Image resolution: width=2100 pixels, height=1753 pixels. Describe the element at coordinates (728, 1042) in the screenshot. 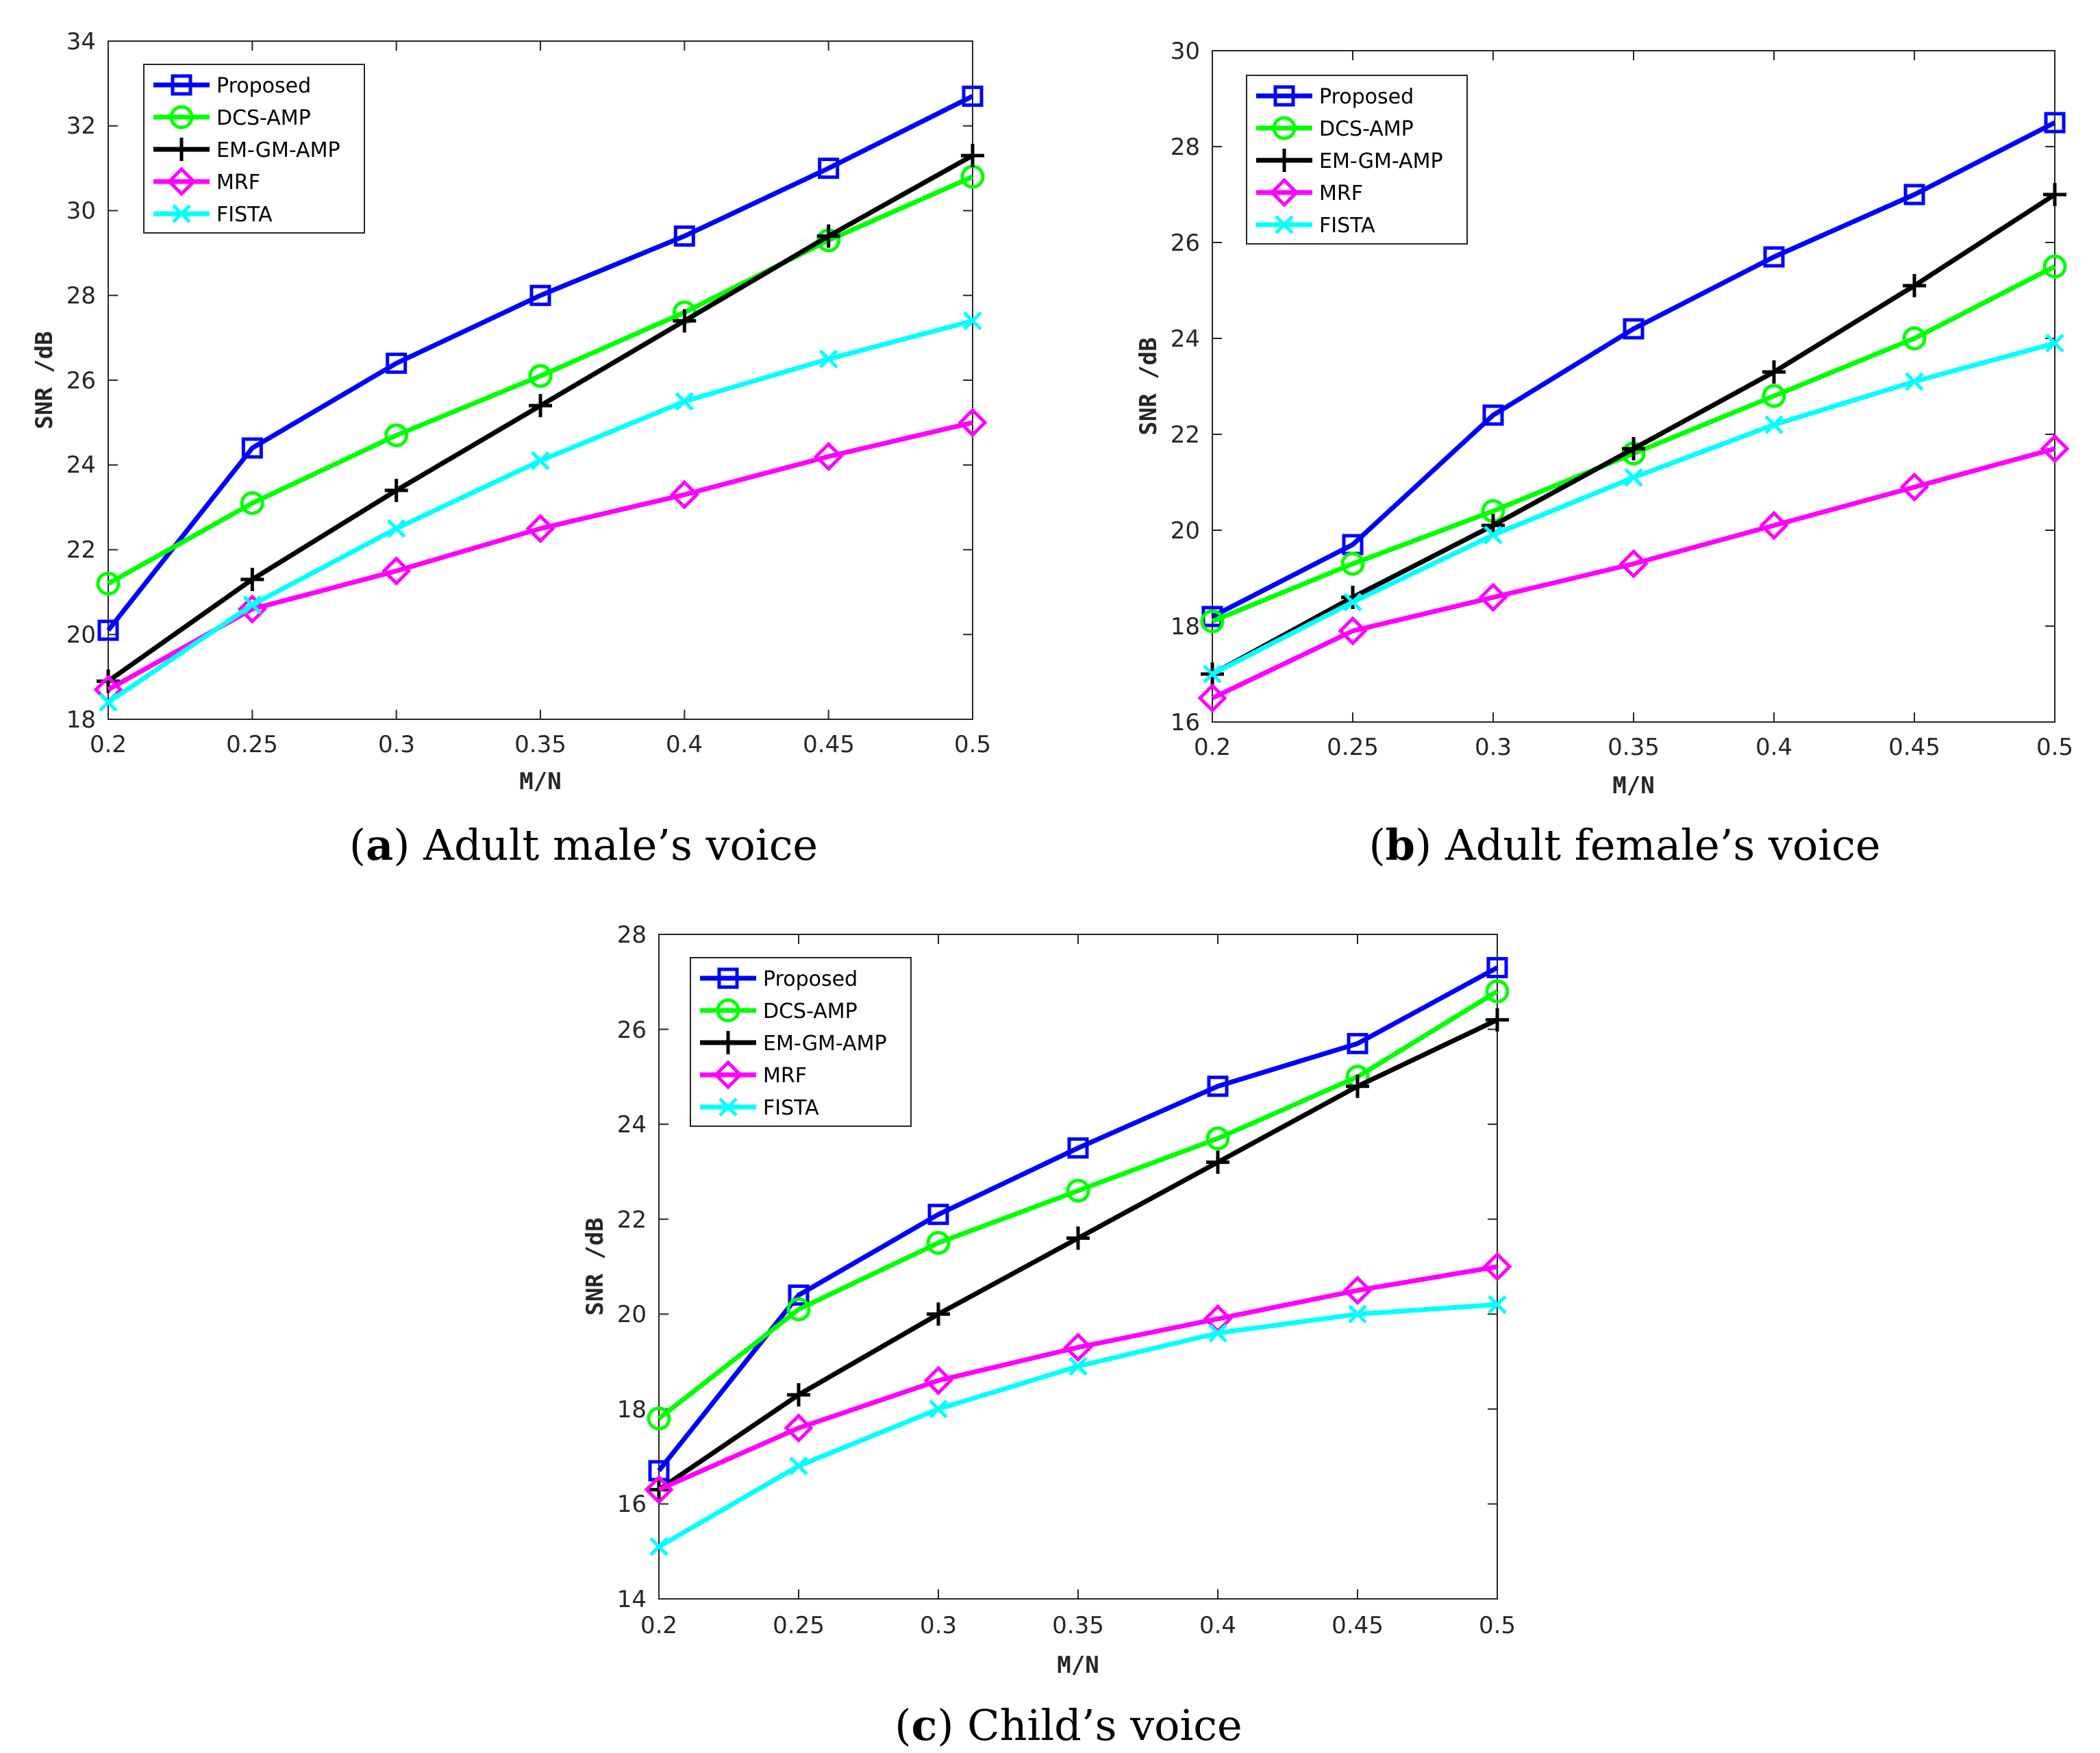

I see `legend-marker-em-gm-amp` at that location.